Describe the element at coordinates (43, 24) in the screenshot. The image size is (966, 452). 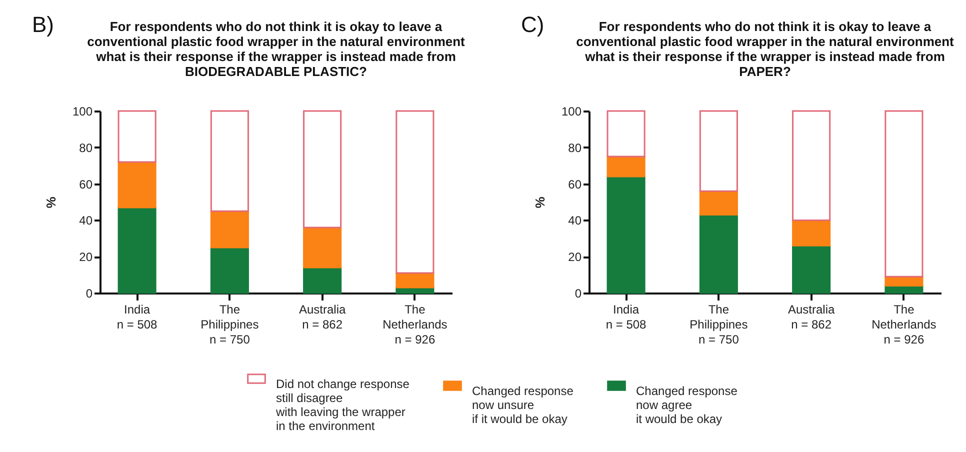
I see `text: B)` at that location.